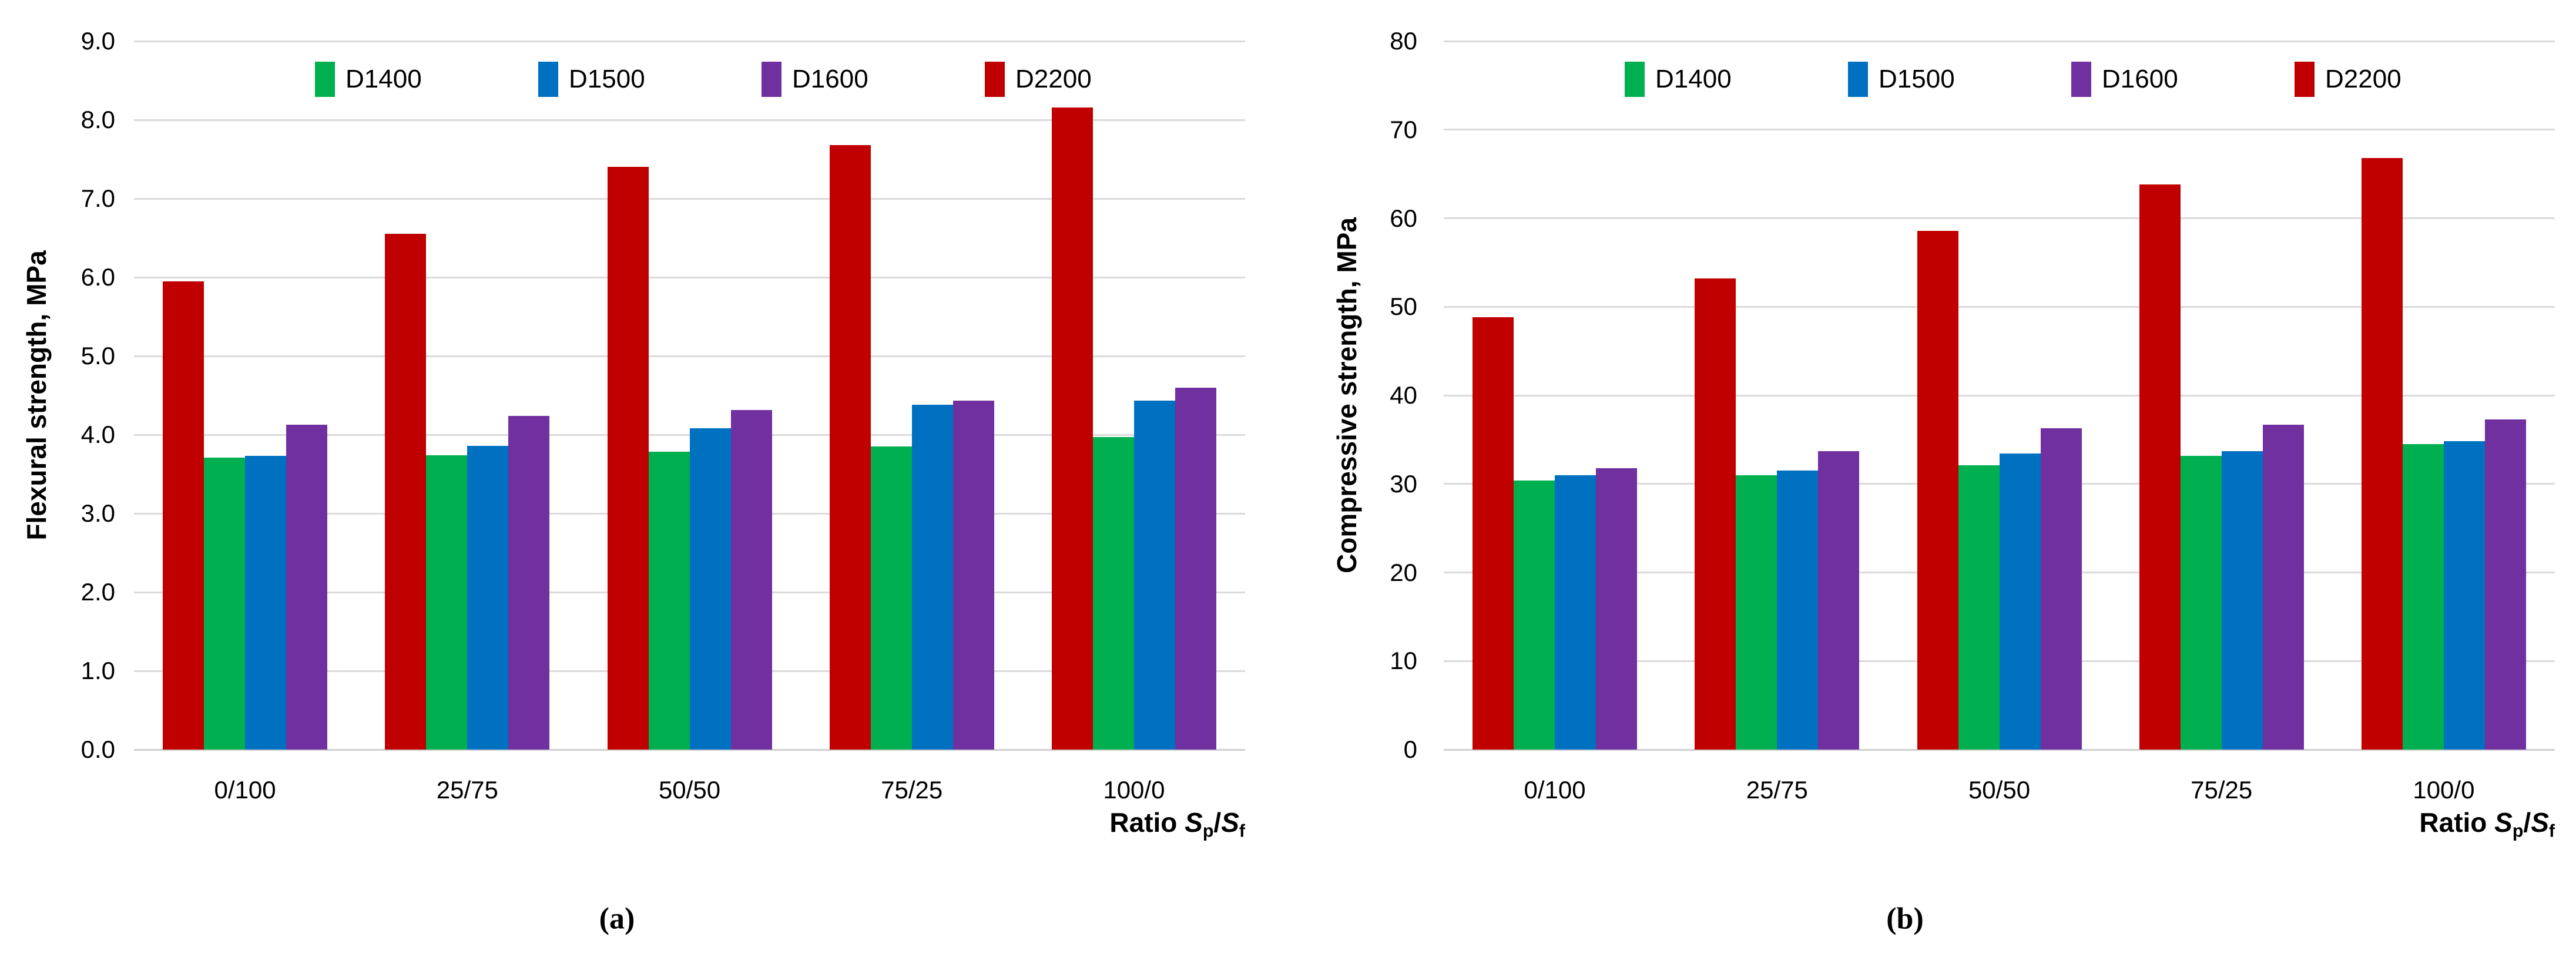 This screenshot has width=2576, height=954. What do you see at coordinates (98, 434) in the screenshot?
I see `y-tick-label: 4.0` at bounding box center [98, 434].